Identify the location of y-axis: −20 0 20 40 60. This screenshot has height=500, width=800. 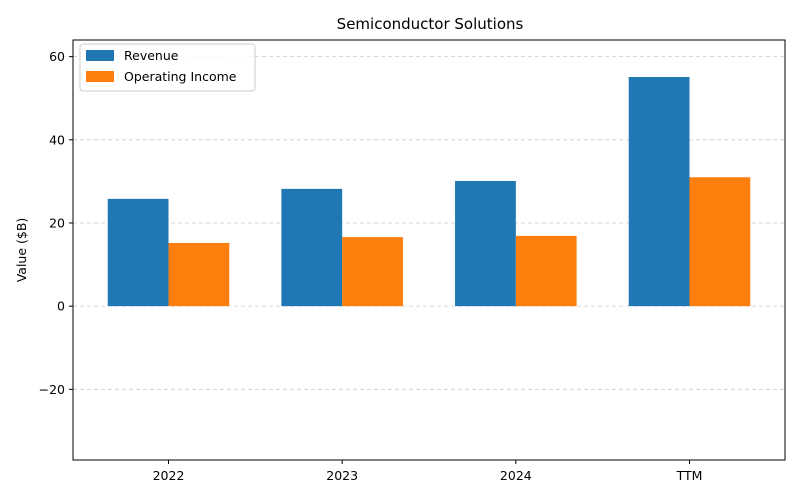
(56, 223).